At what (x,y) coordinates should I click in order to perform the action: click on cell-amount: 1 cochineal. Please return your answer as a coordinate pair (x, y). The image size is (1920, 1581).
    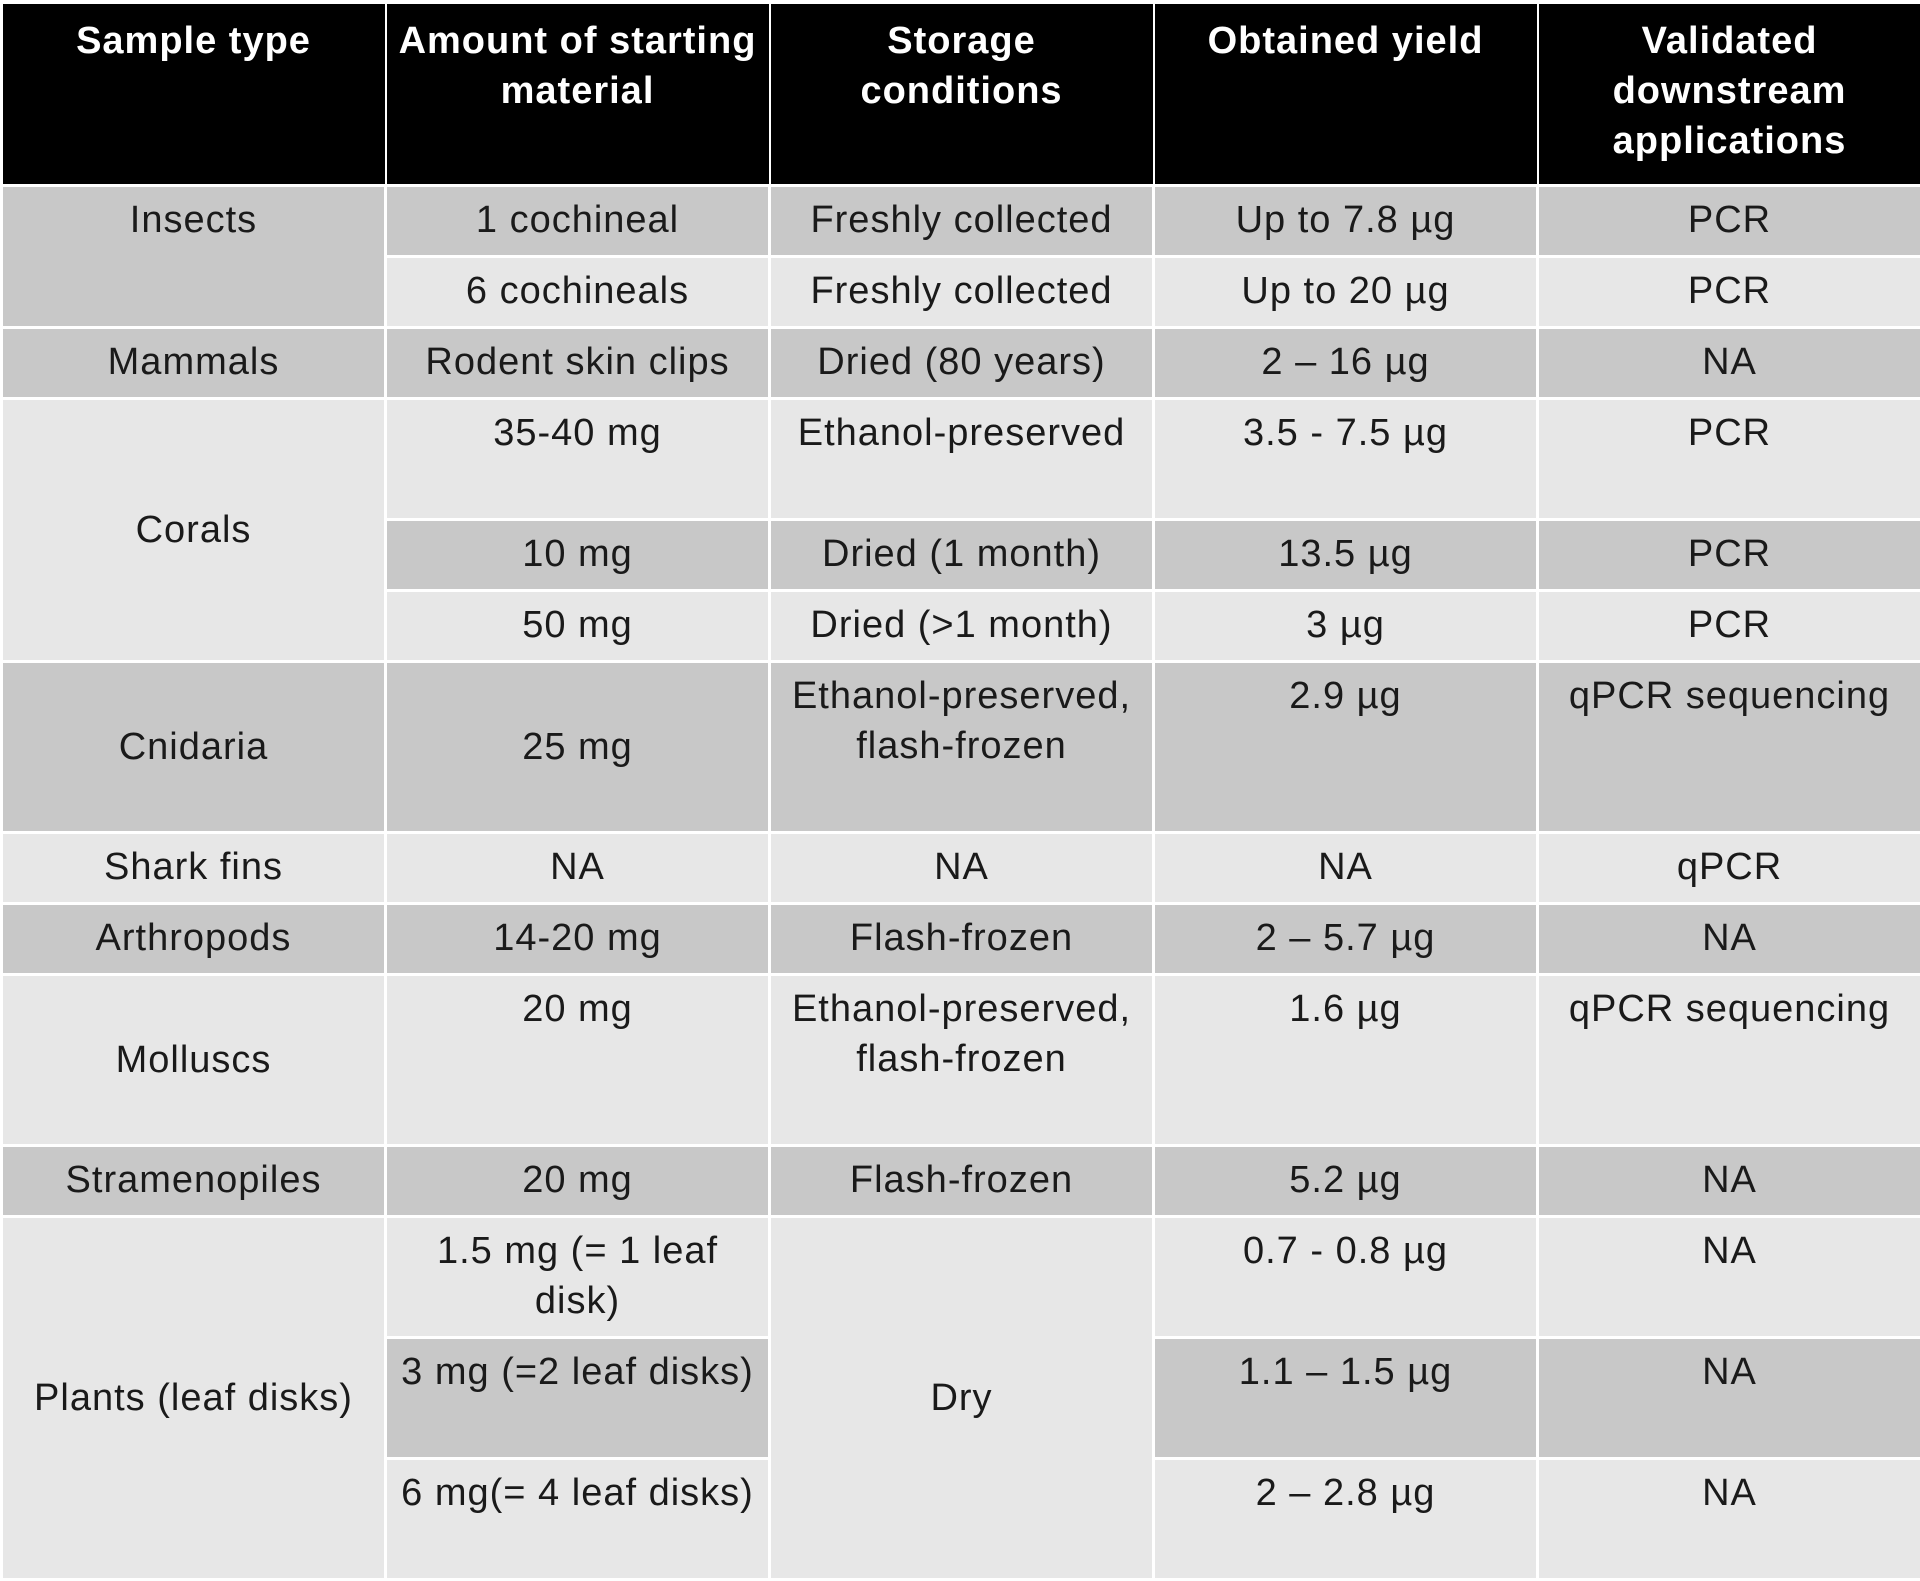
    Looking at the image, I should click on (578, 221).